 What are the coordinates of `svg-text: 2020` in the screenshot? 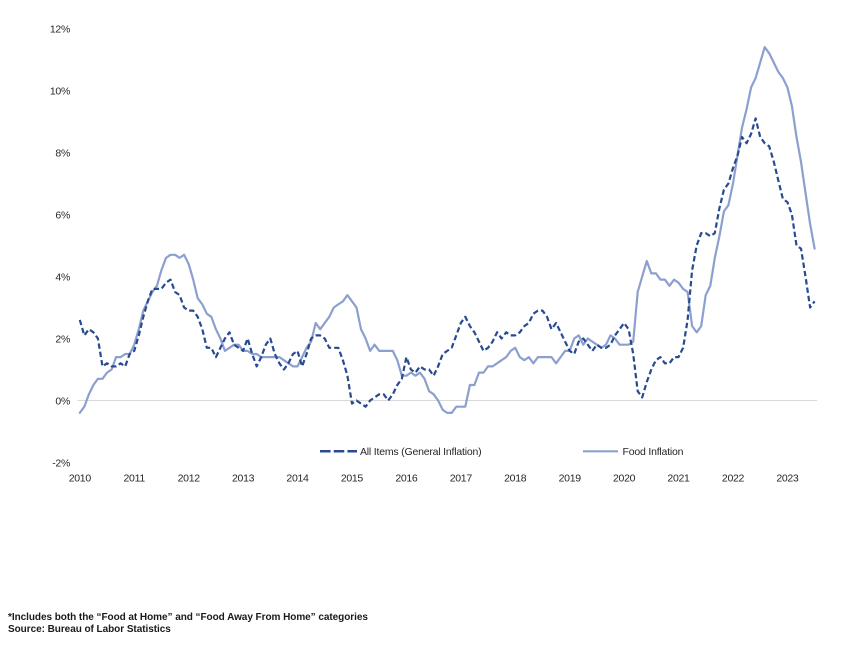 It's located at (624, 479).